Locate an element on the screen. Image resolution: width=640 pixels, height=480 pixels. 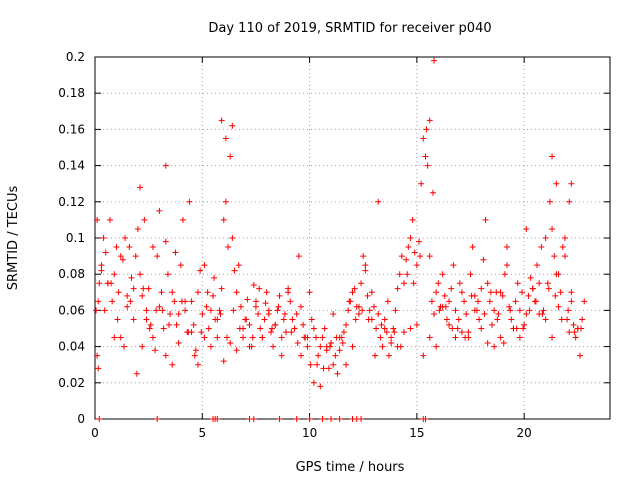
y-tick-label: 0.18 is located at coordinates (71, 93).